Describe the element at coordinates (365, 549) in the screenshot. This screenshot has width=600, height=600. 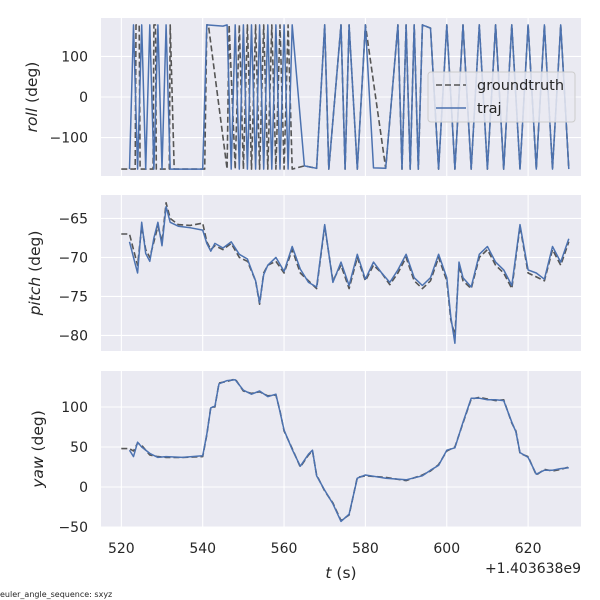
I see `x-tick-label: 580` at that location.